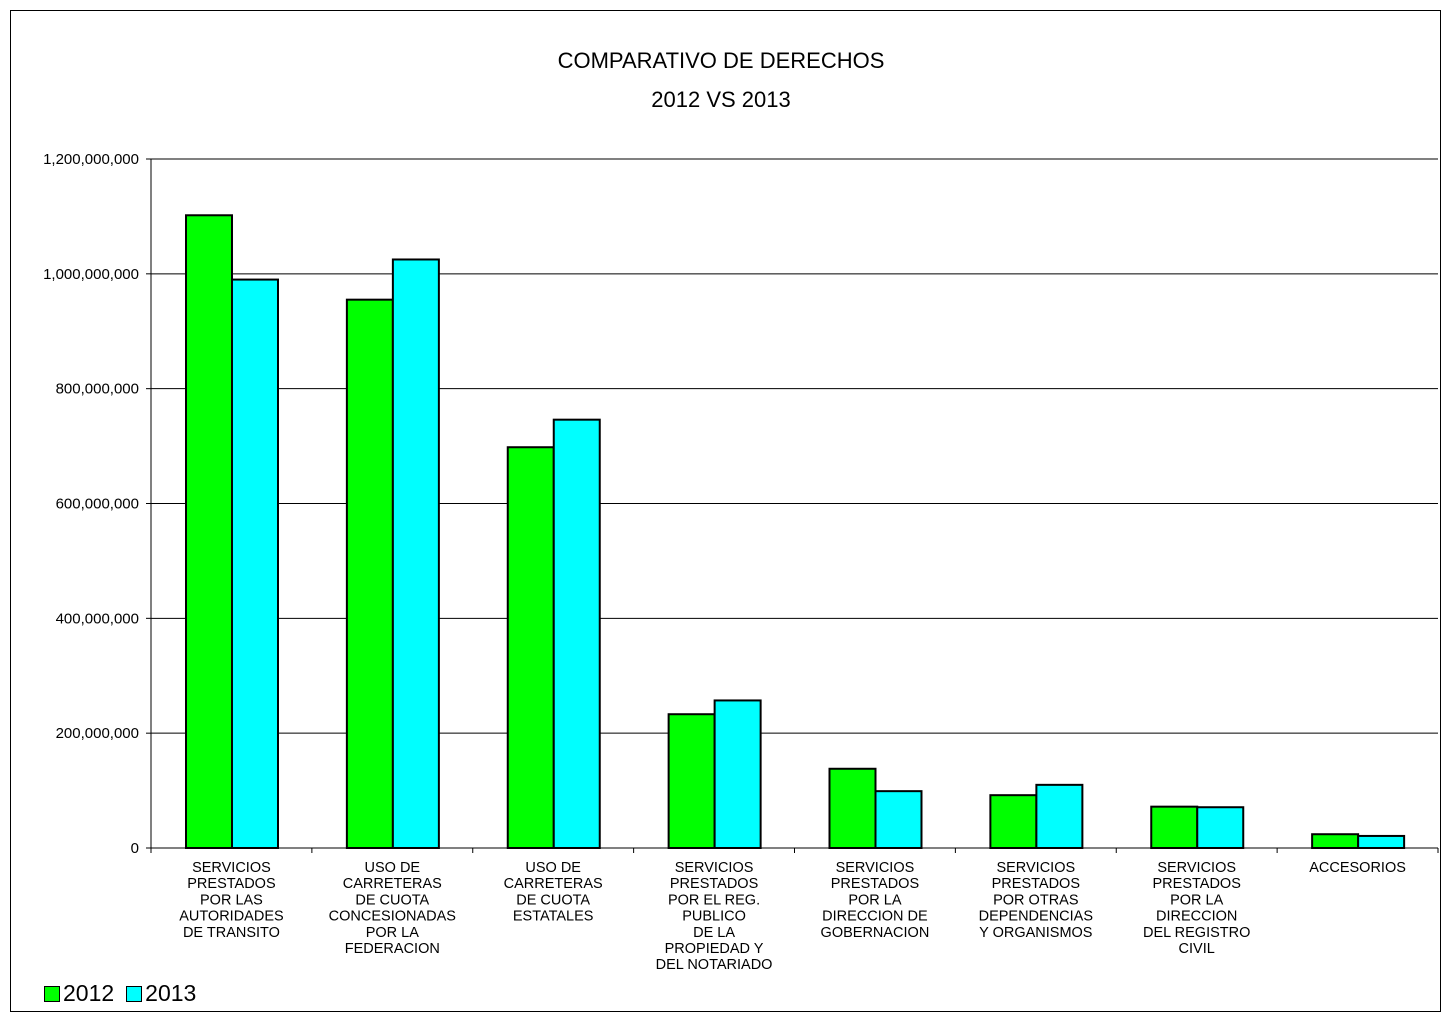  What do you see at coordinates (721, 60) in the screenshot?
I see `chart-title: COMPARATIVO DE DERECHOS` at bounding box center [721, 60].